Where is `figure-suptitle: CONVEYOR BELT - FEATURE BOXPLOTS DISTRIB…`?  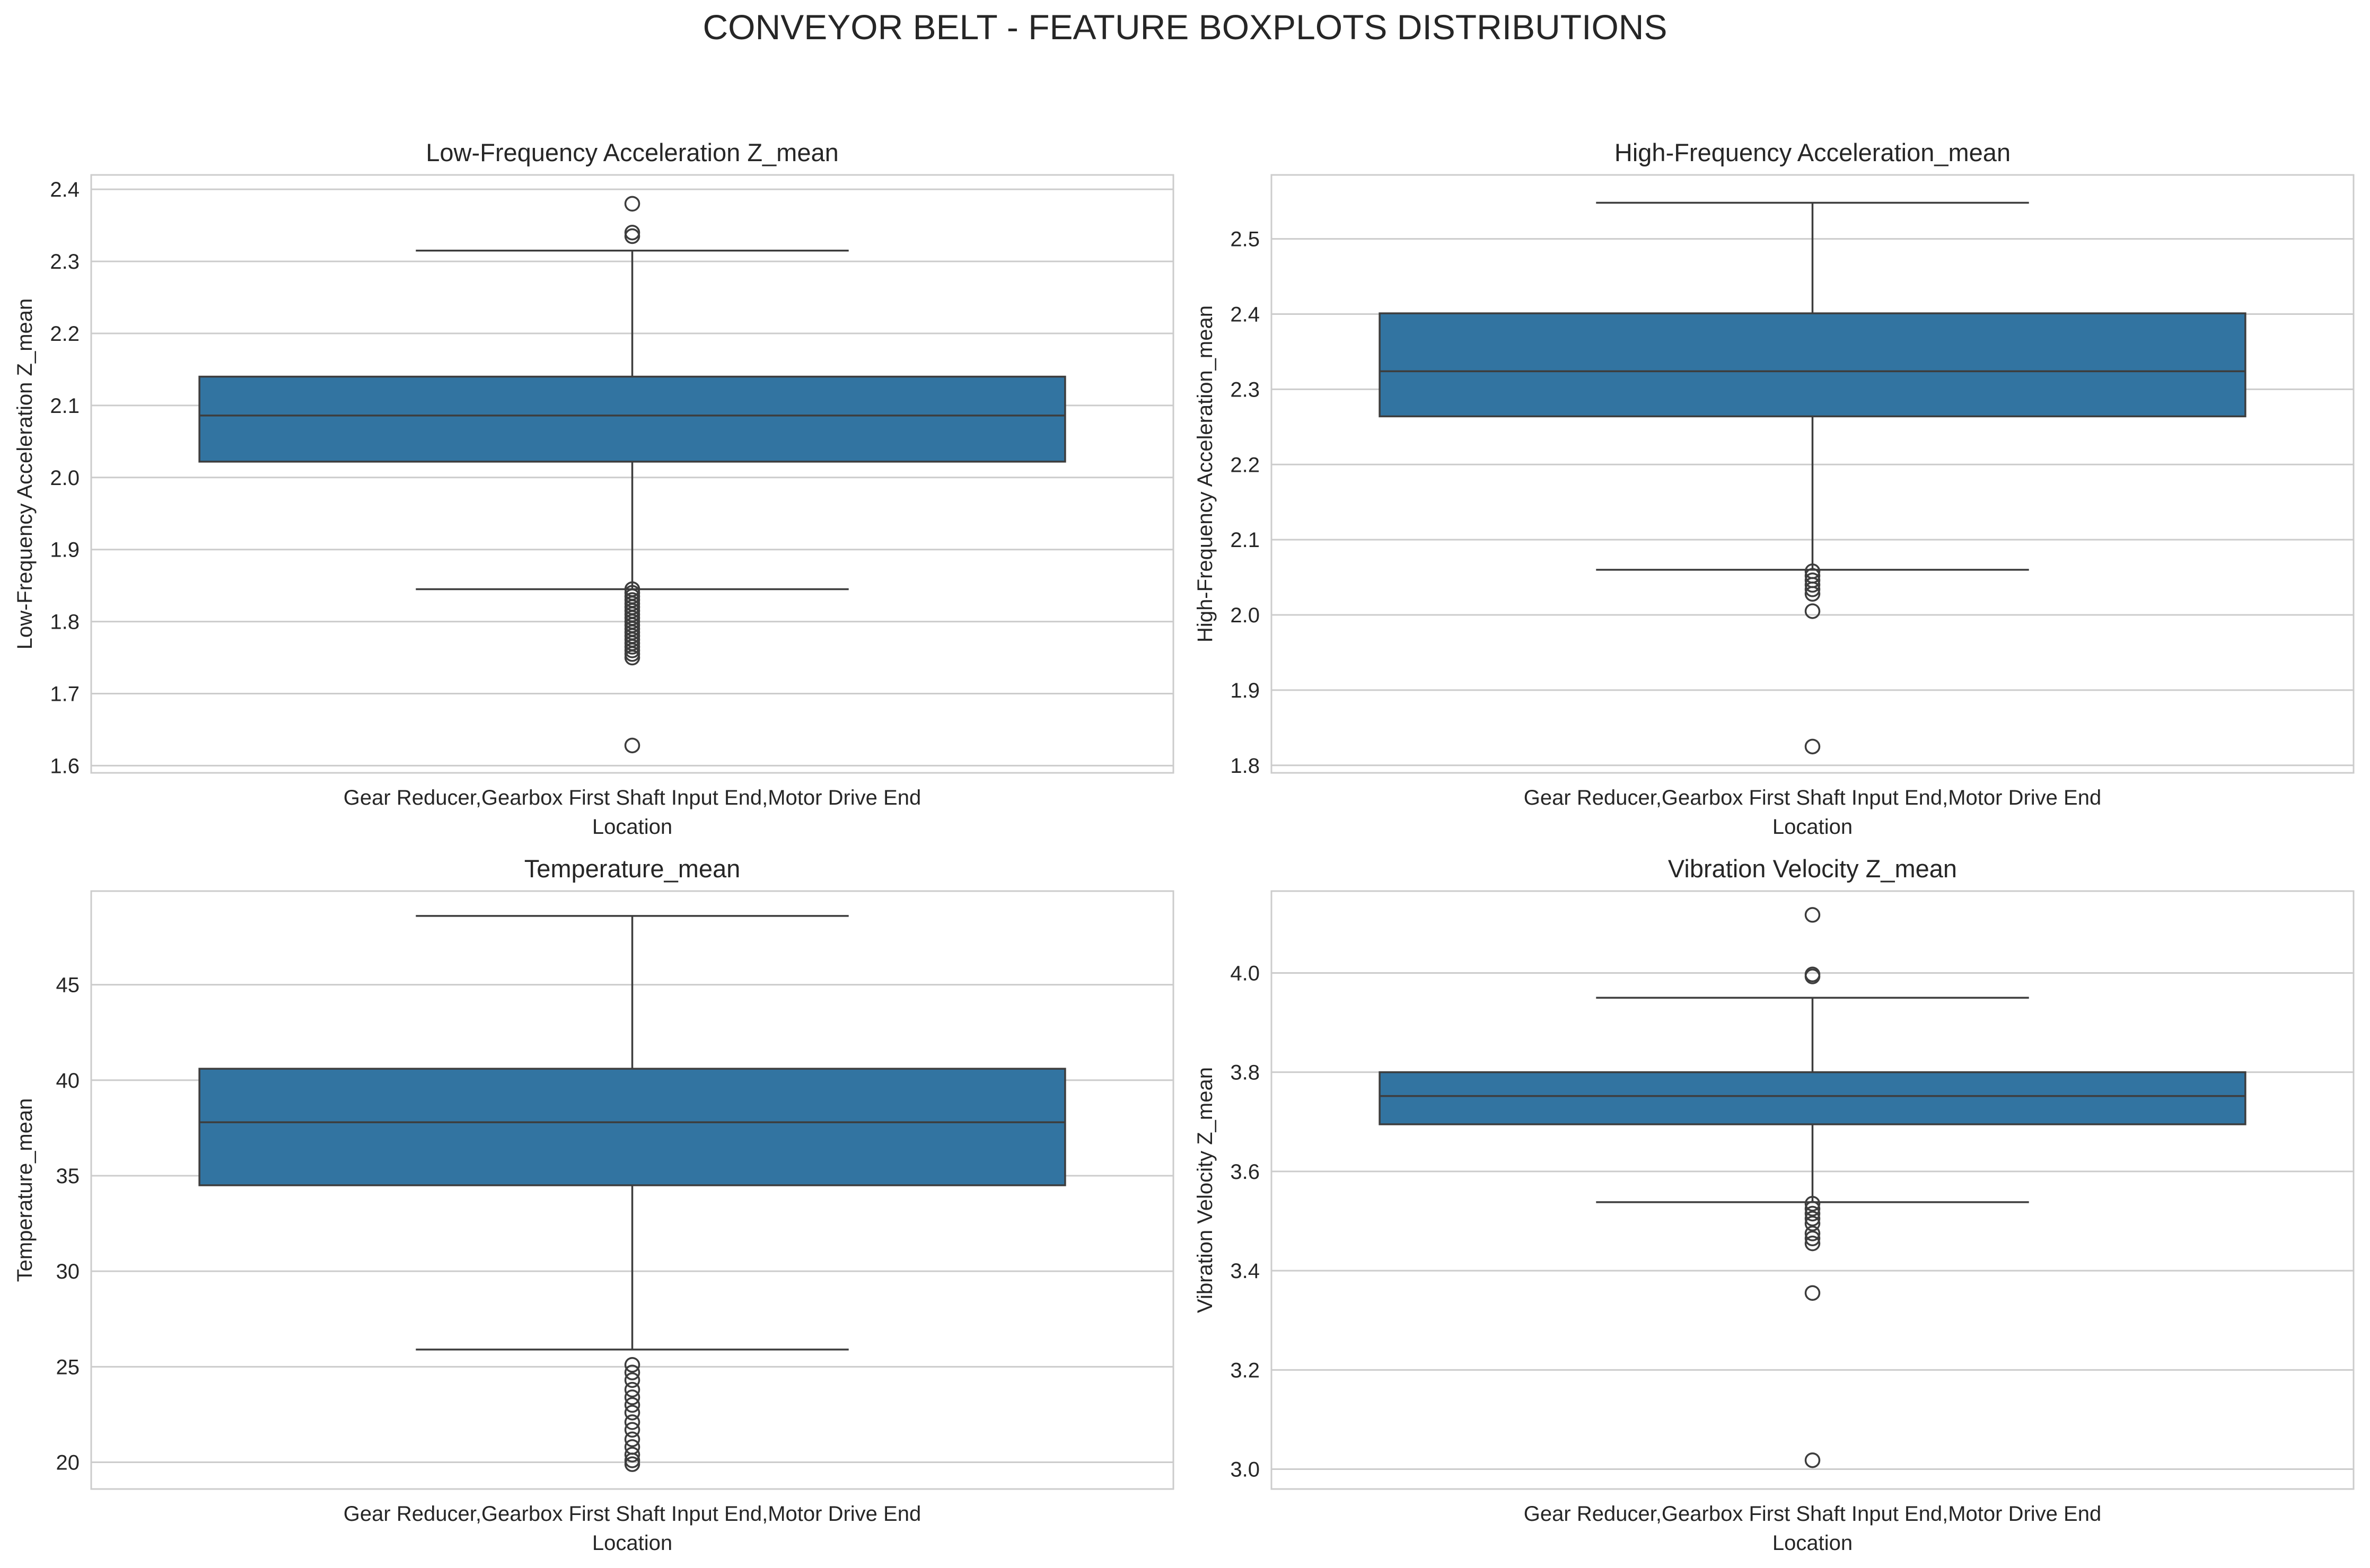 figure-suptitle: CONVEYOR BELT - FEATURE BOXPLOTS DISTRIB… is located at coordinates (1185, 27).